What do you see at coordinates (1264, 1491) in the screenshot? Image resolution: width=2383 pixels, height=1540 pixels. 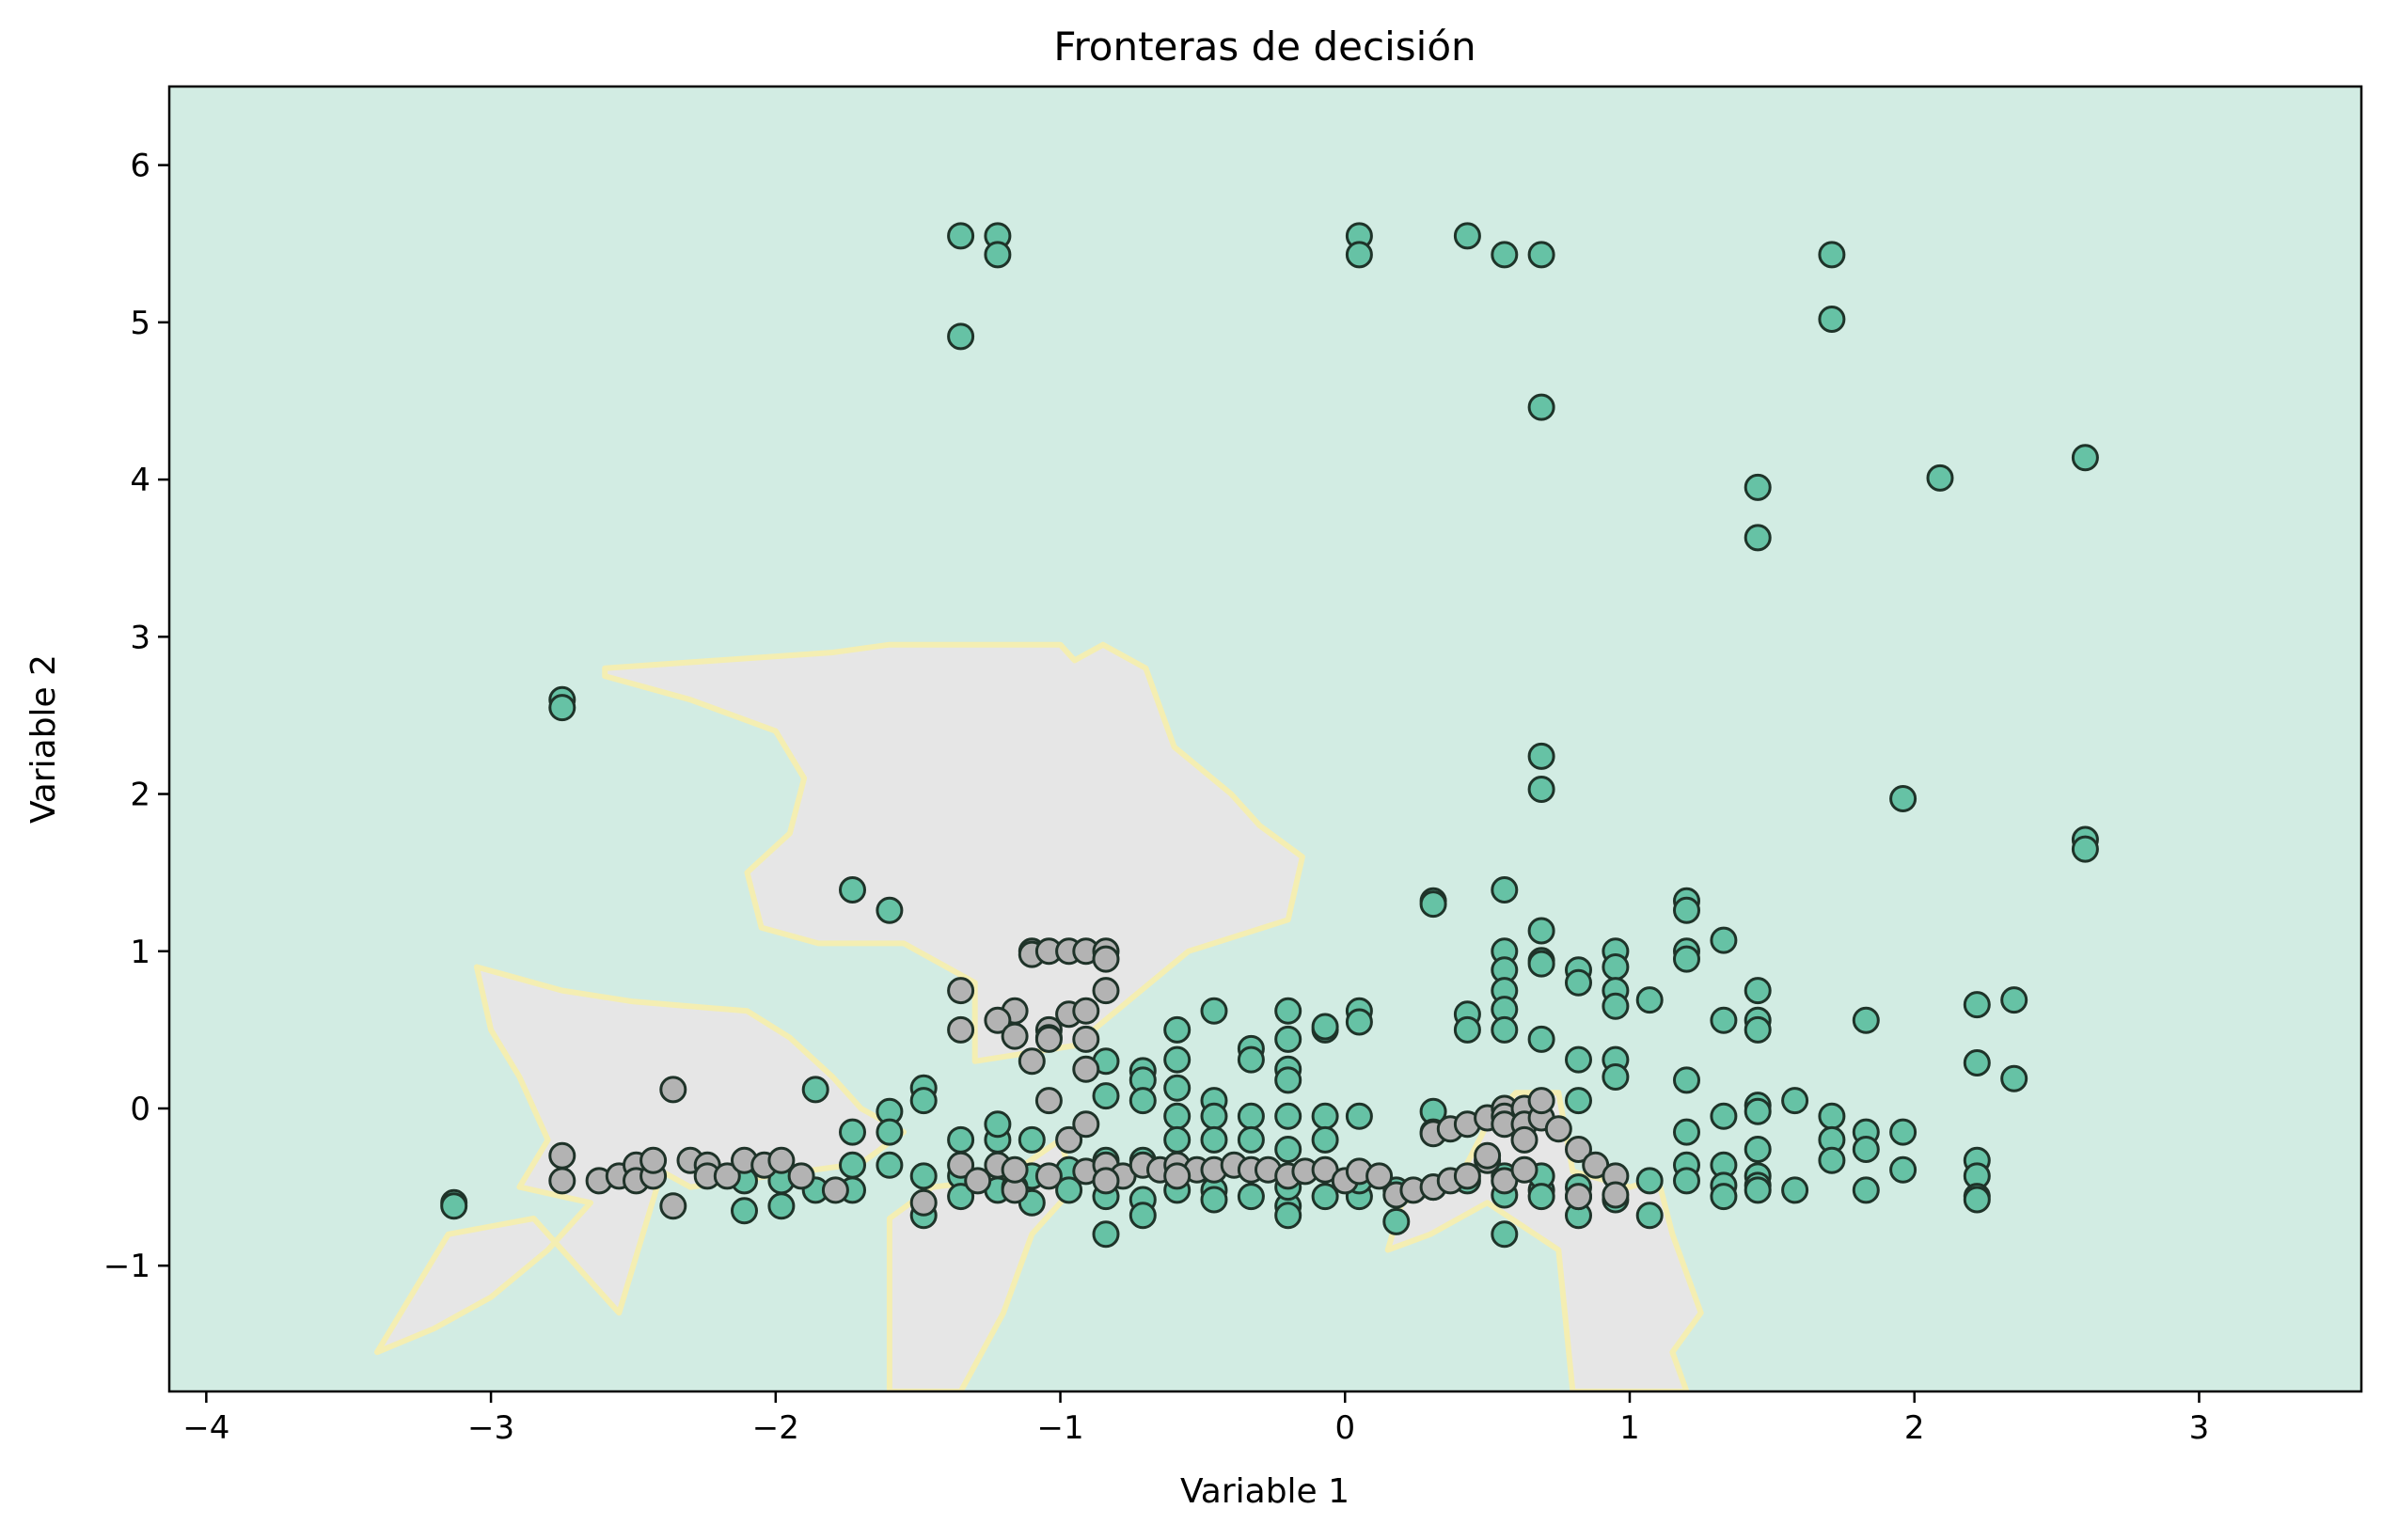 I see `x-axis-label: Variable 1` at bounding box center [1264, 1491].